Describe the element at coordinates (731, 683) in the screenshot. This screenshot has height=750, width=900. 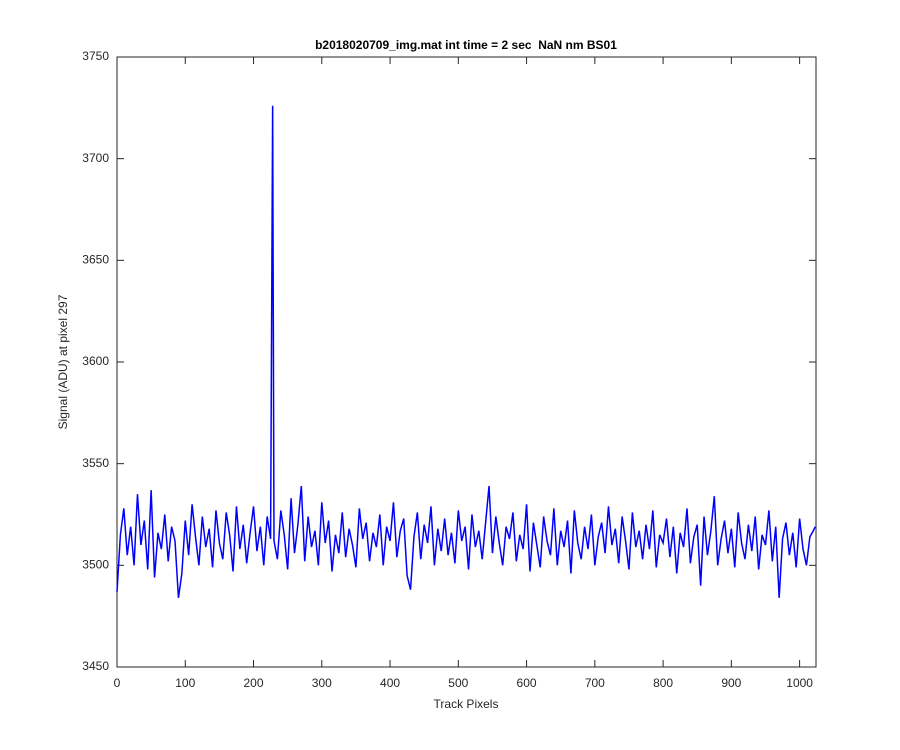
I see `x-tick-label: 900` at that location.